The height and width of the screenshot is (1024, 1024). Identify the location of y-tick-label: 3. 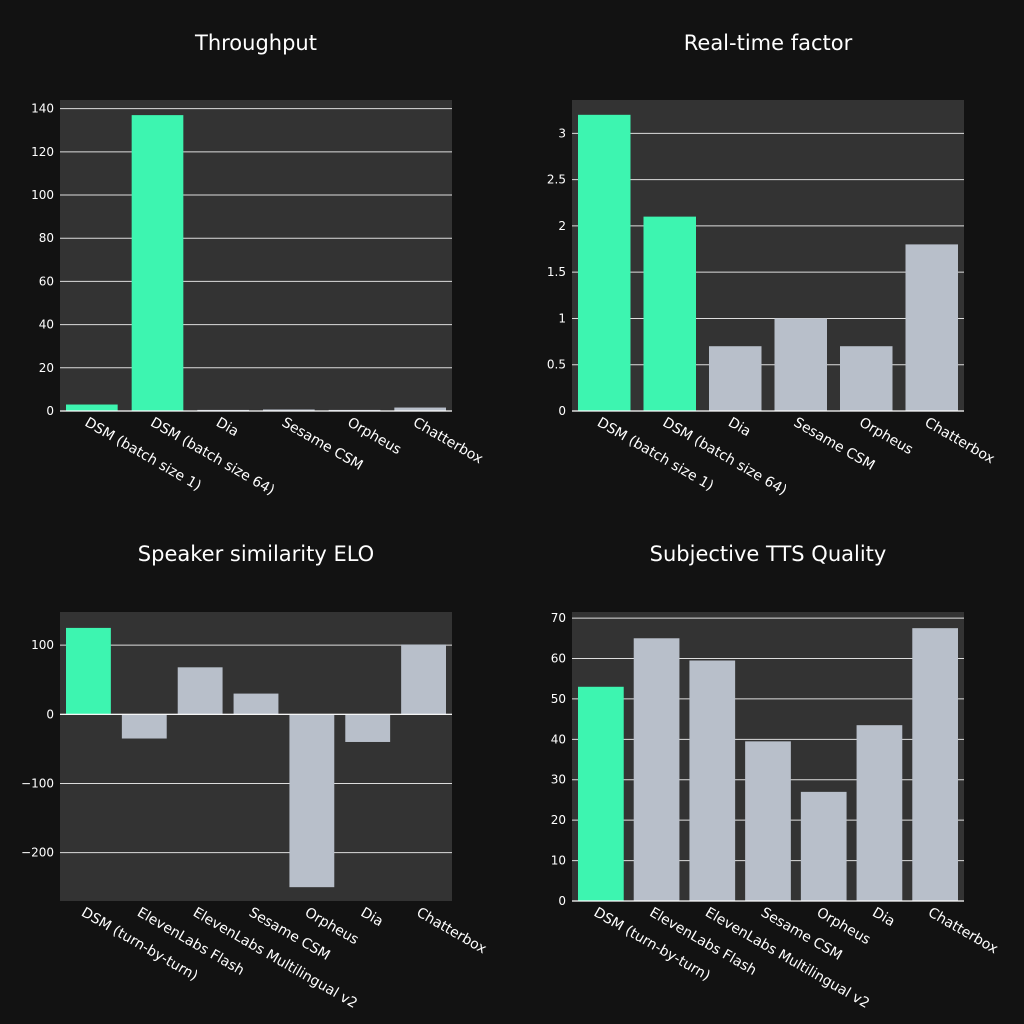
(562, 133).